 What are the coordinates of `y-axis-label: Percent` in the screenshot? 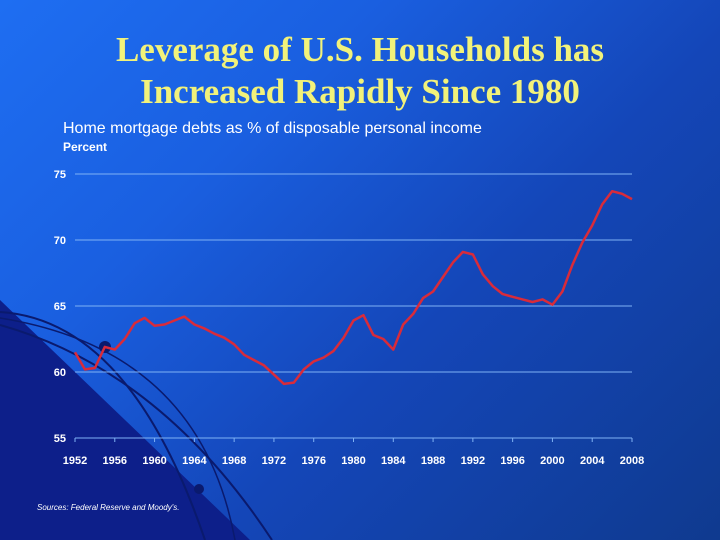 It's located at (85, 147).